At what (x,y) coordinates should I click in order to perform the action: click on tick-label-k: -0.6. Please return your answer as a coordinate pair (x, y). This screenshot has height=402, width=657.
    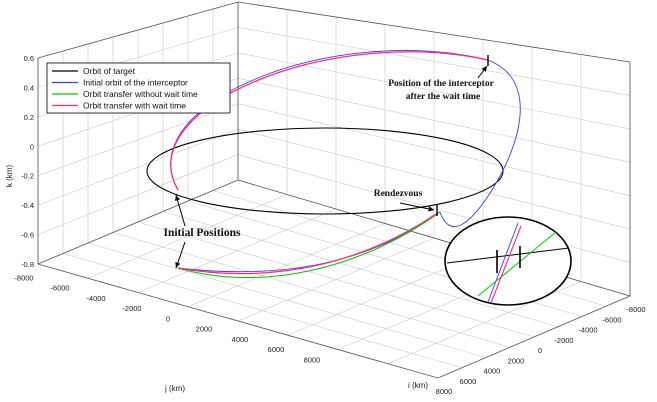
    Looking at the image, I should click on (27, 235).